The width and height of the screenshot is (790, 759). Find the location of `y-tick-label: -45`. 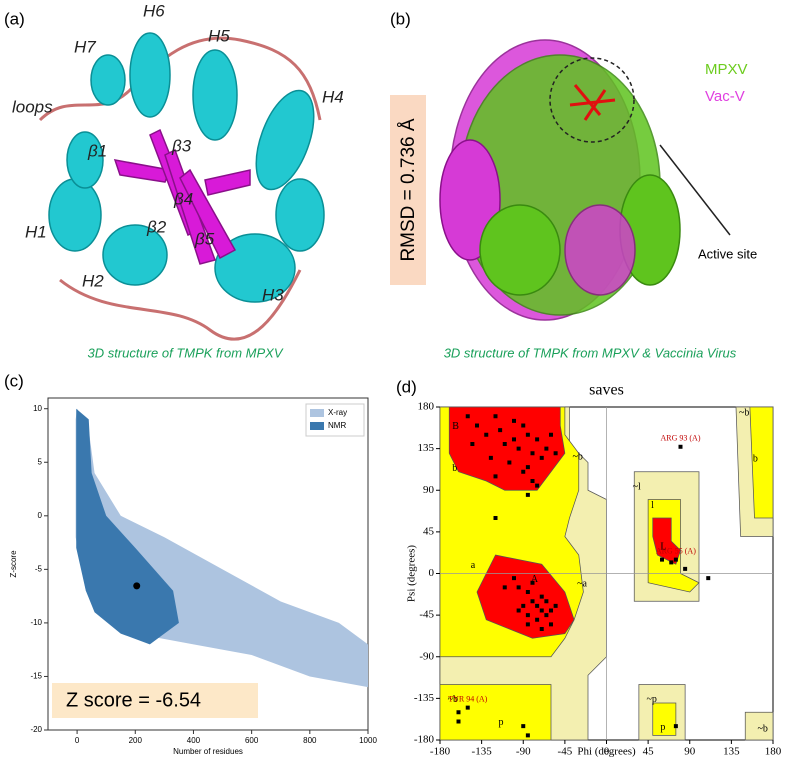

y-tick-label: -45 is located at coordinates (426, 615).